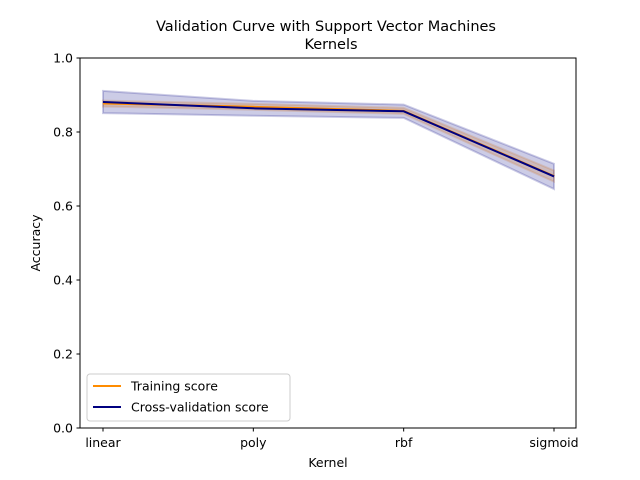  What do you see at coordinates (404, 442) in the screenshot?
I see `x-tick-label: rbf` at bounding box center [404, 442].